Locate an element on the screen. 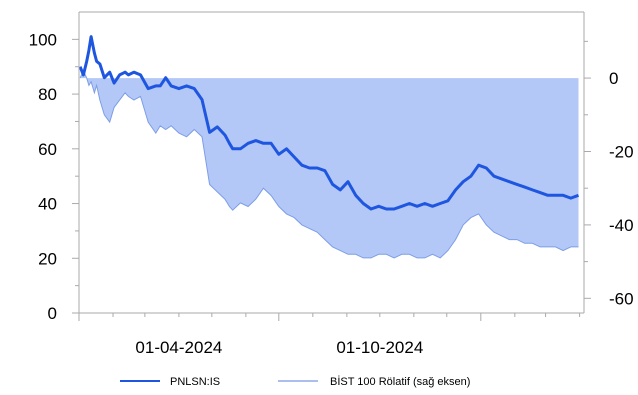 This screenshot has height=395, width=638. right-tick-label: -20 is located at coordinates (621, 151).